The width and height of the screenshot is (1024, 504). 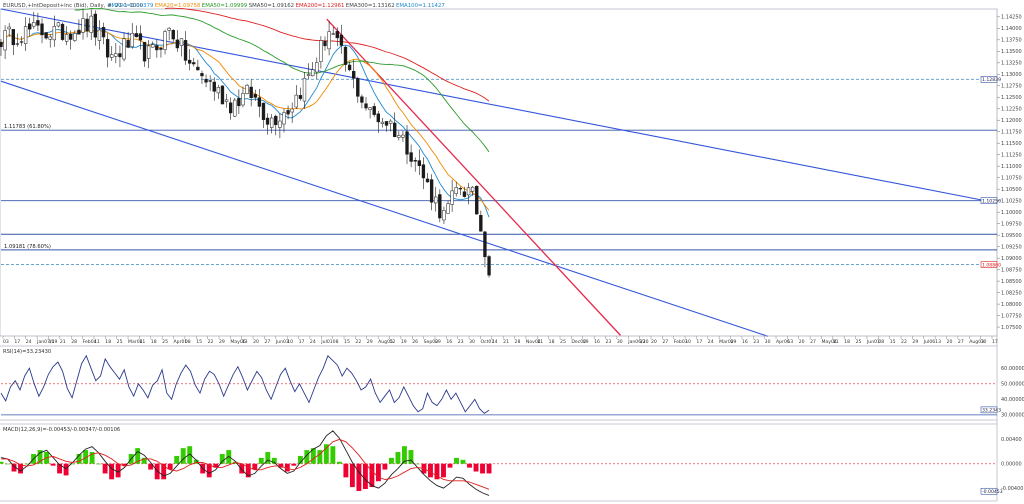 What do you see at coordinates (1011, 156) in the screenshot?
I see `price-tick-label: 1.11250` at bounding box center [1011, 156].